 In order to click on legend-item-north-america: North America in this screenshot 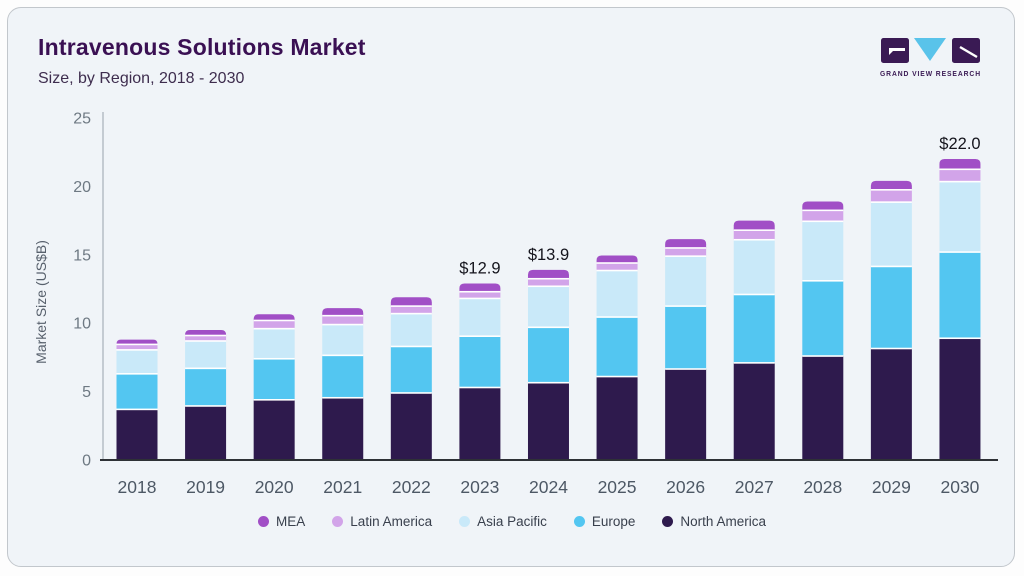, I will do `click(714, 521)`.